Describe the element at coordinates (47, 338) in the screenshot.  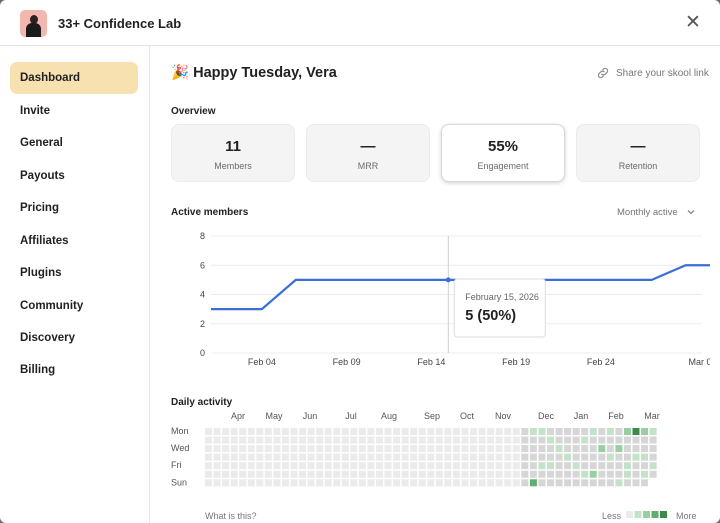
I see `sidebar-item-discovery: Discovery` at that location.